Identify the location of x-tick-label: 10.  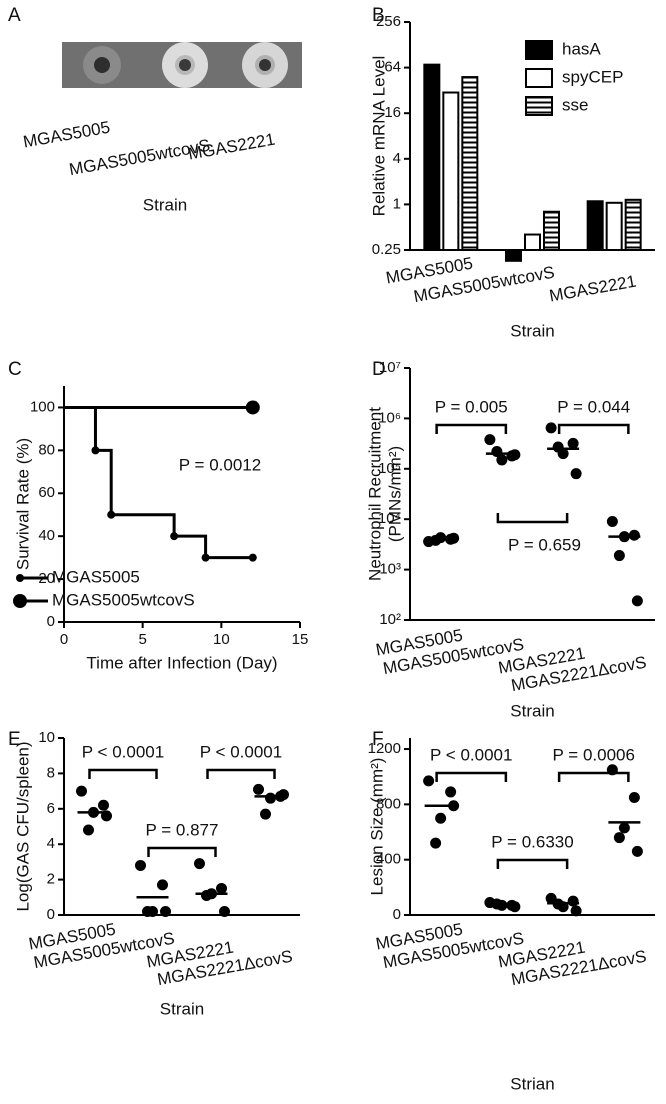
(221, 639).